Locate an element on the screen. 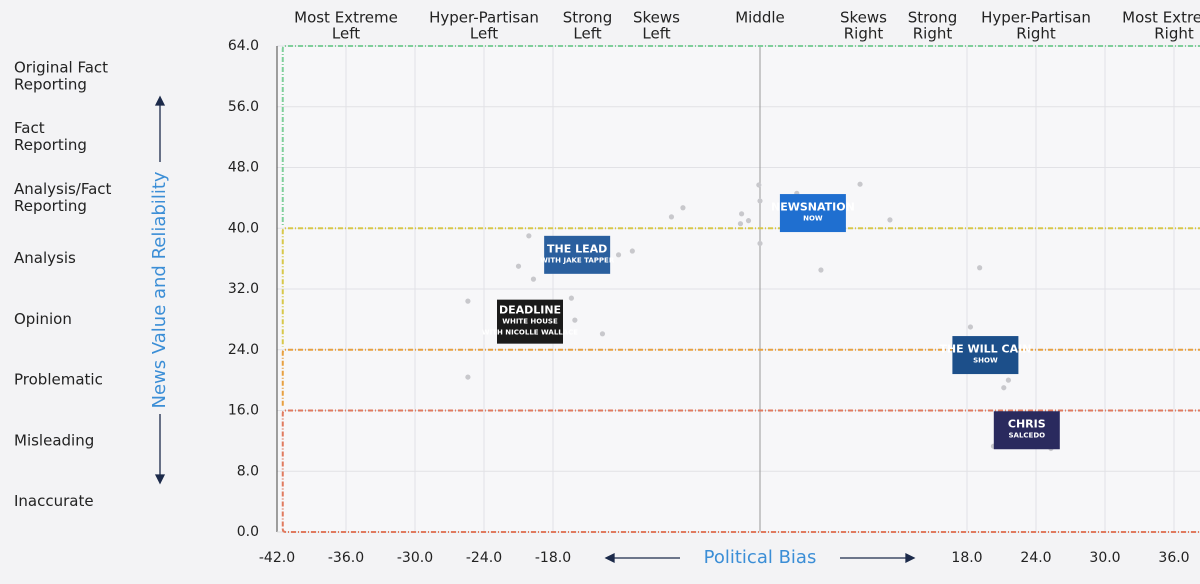  reliability-category: Opinion is located at coordinates (43, 319).